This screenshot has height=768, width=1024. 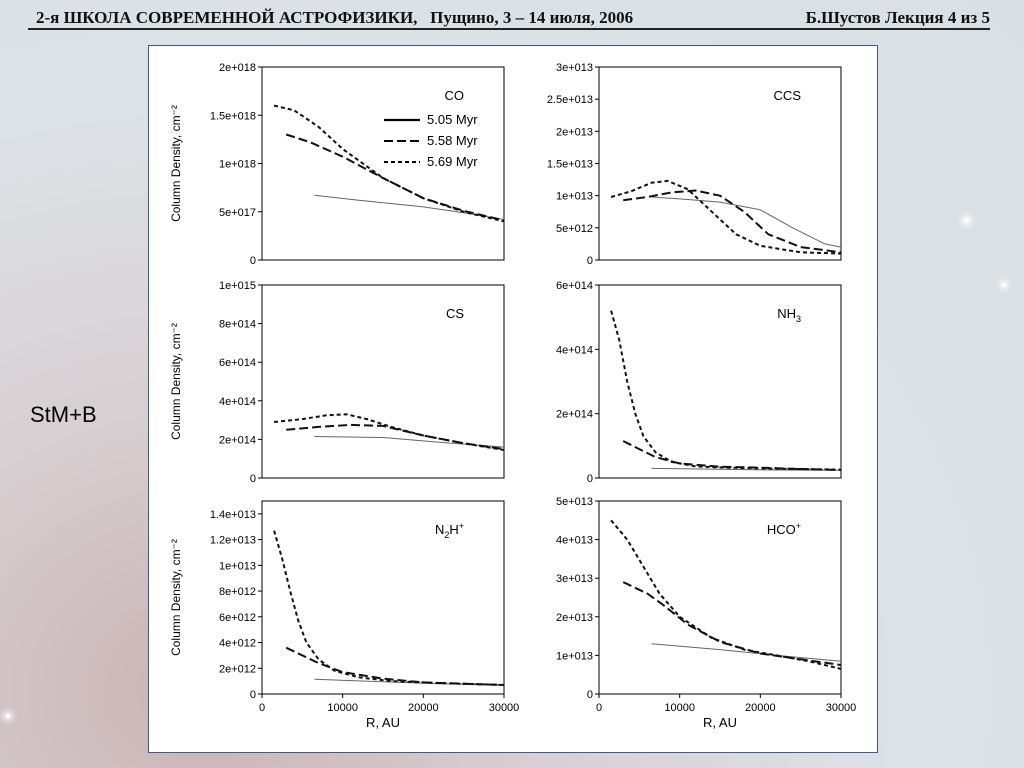 I want to click on y-tick-label: 4e+013, so click(x=574, y=541).